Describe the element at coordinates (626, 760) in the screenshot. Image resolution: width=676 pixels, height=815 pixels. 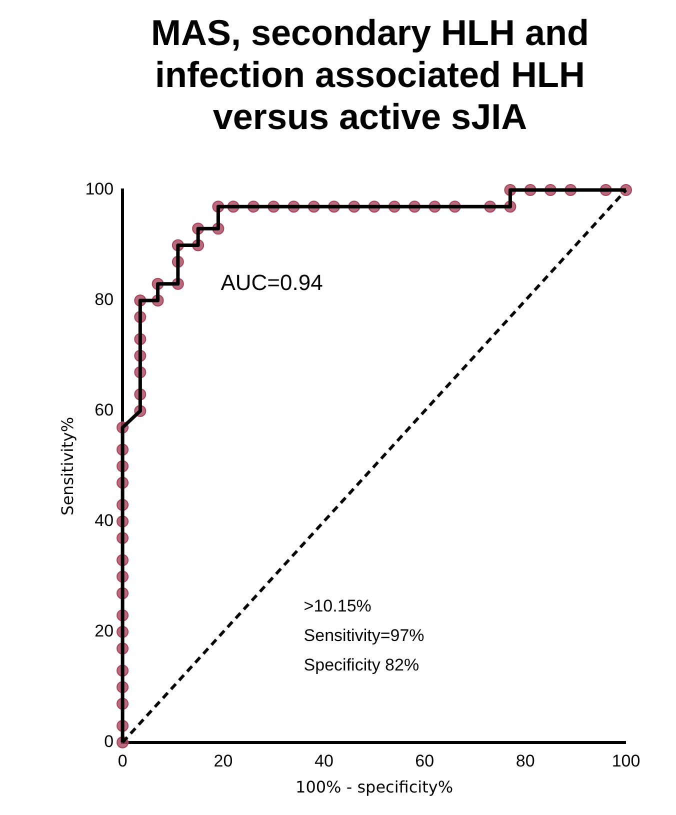
I see `x-tick-label: 100` at that location.